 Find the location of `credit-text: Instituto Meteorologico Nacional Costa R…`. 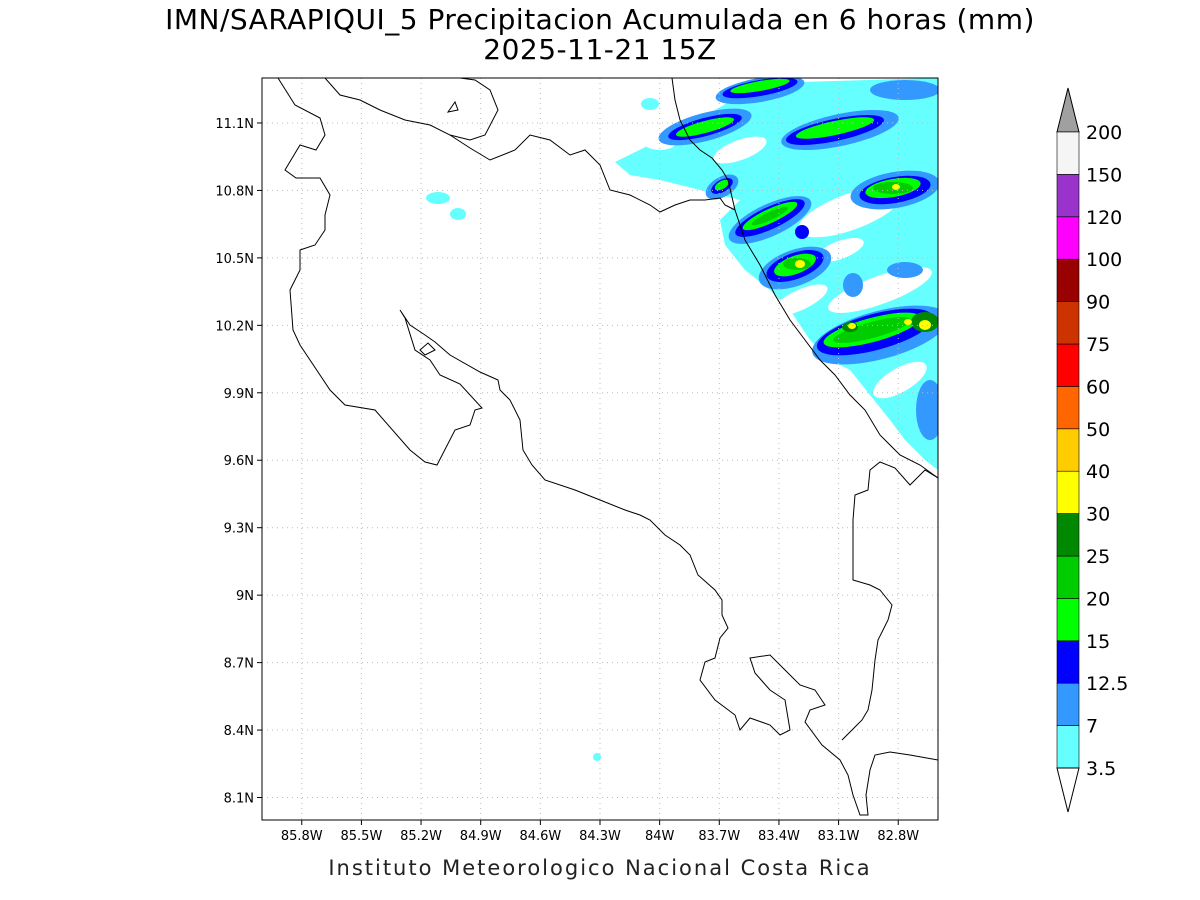

credit-text: Instituto Meteorologico Nacional Costa R… is located at coordinates (600, 868).